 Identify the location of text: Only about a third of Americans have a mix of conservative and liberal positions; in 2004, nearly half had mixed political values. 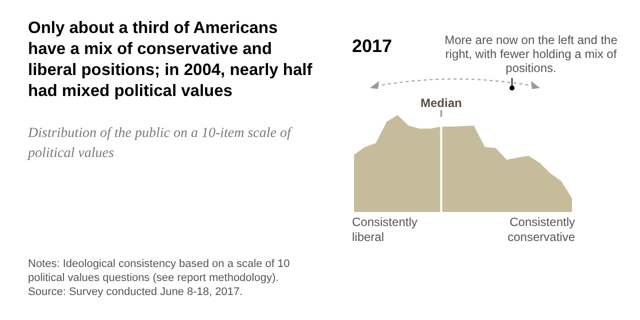
(171, 60).